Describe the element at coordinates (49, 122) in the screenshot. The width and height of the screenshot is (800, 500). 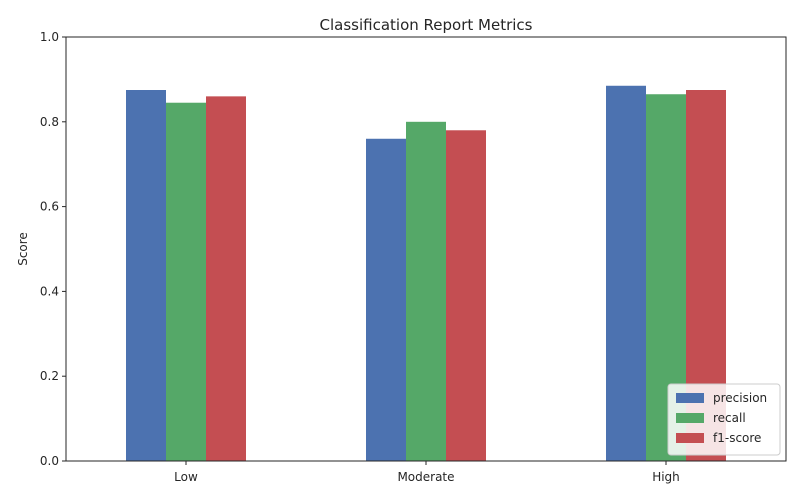
I see `y-tick-label: 0.8` at that location.